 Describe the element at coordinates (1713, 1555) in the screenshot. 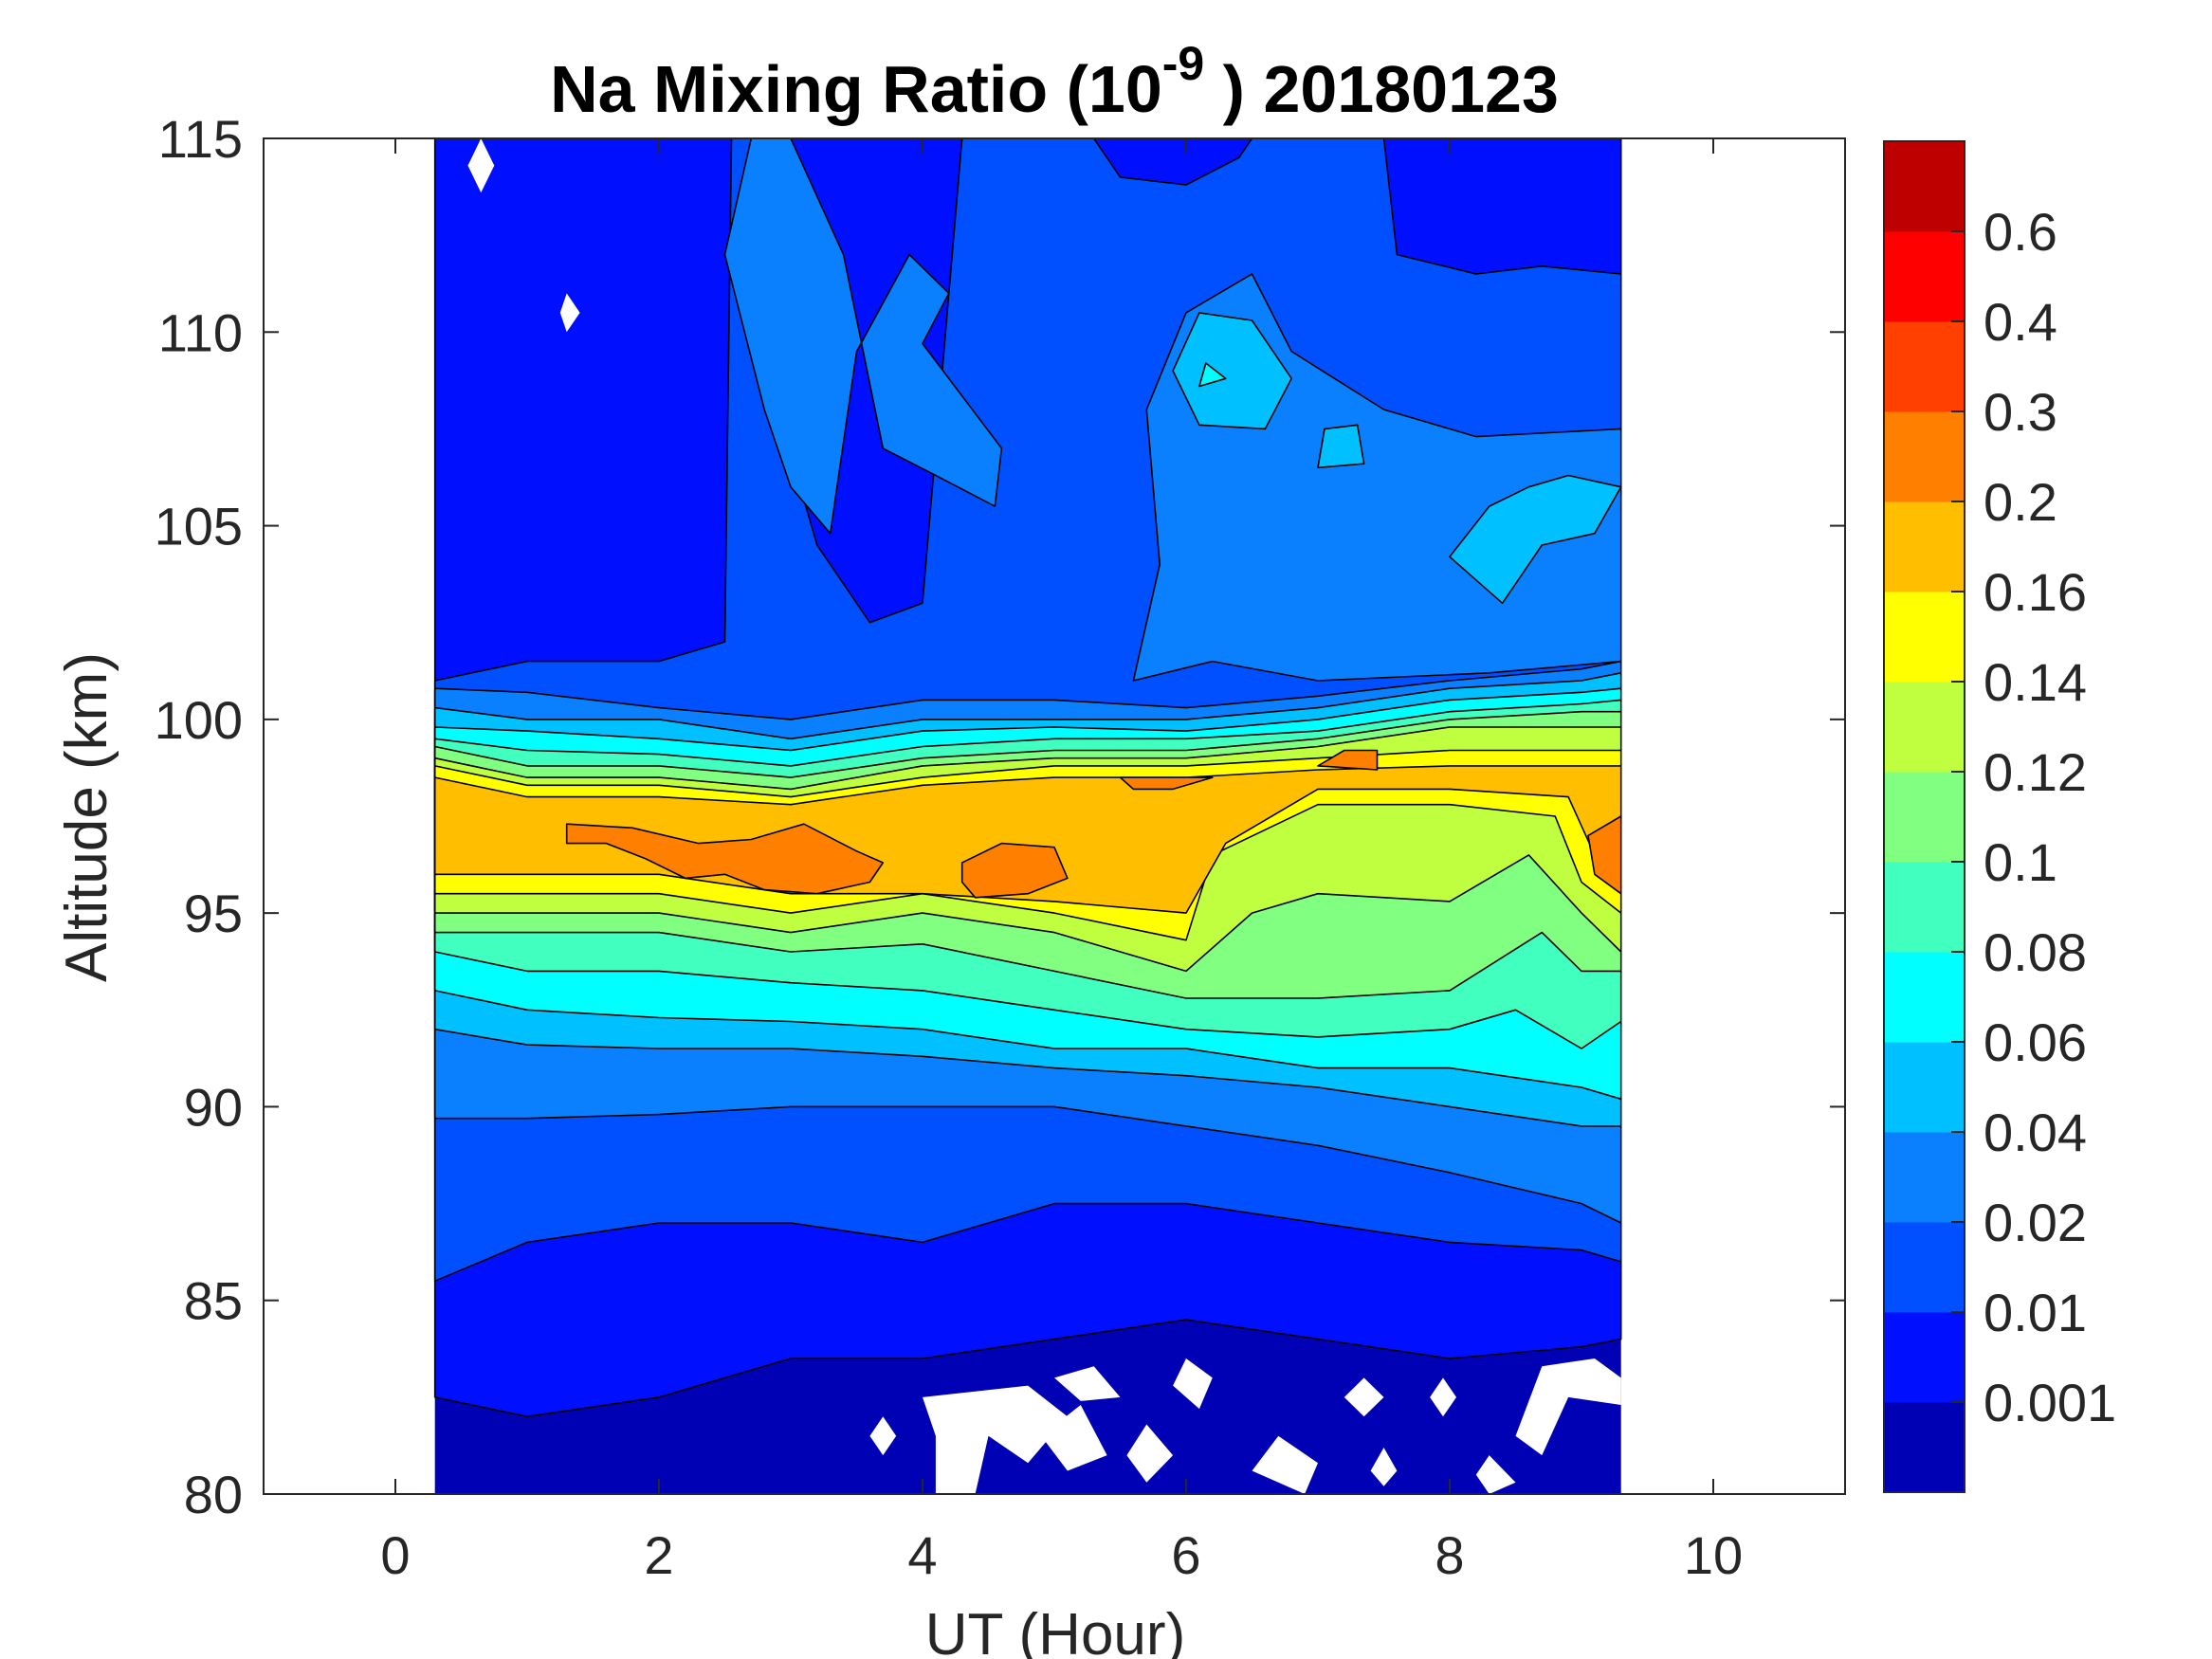

I see `x-tick-label: 10` at that location.